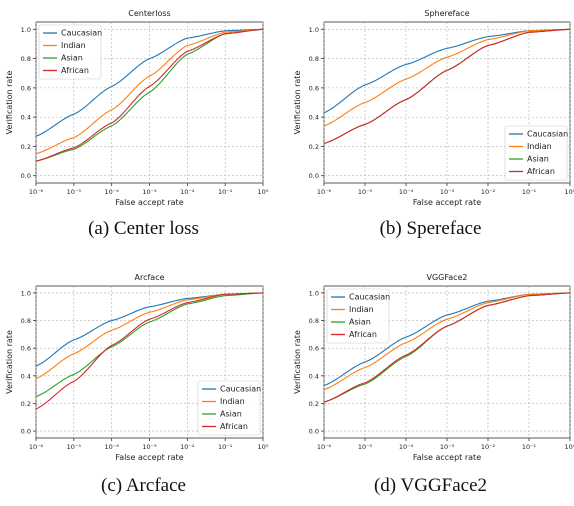 Image resolution: width=574 pixels, height=506 pixels. Describe the element at coordinates (149, 277) in the screenshot. I see `chart-title: Arcface` at that location.